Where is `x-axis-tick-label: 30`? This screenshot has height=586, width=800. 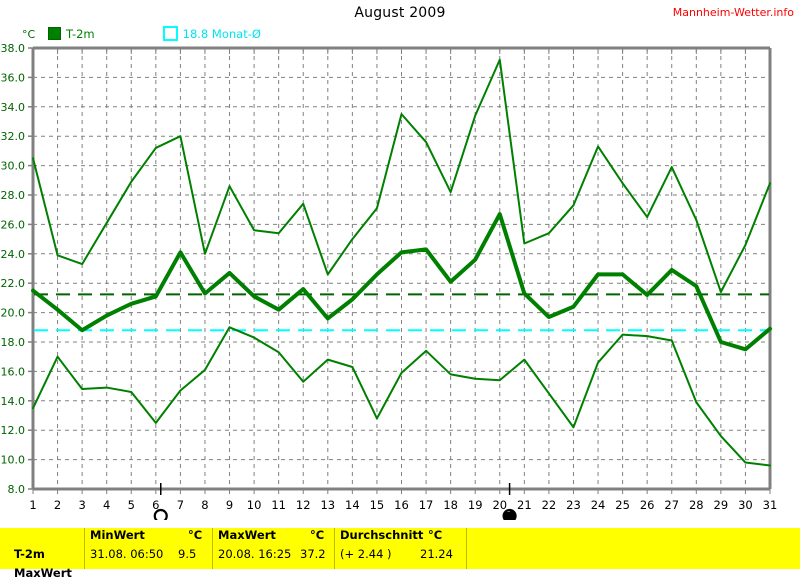
x-axis-tick-label: 30 is located at coordinates (745, 505).